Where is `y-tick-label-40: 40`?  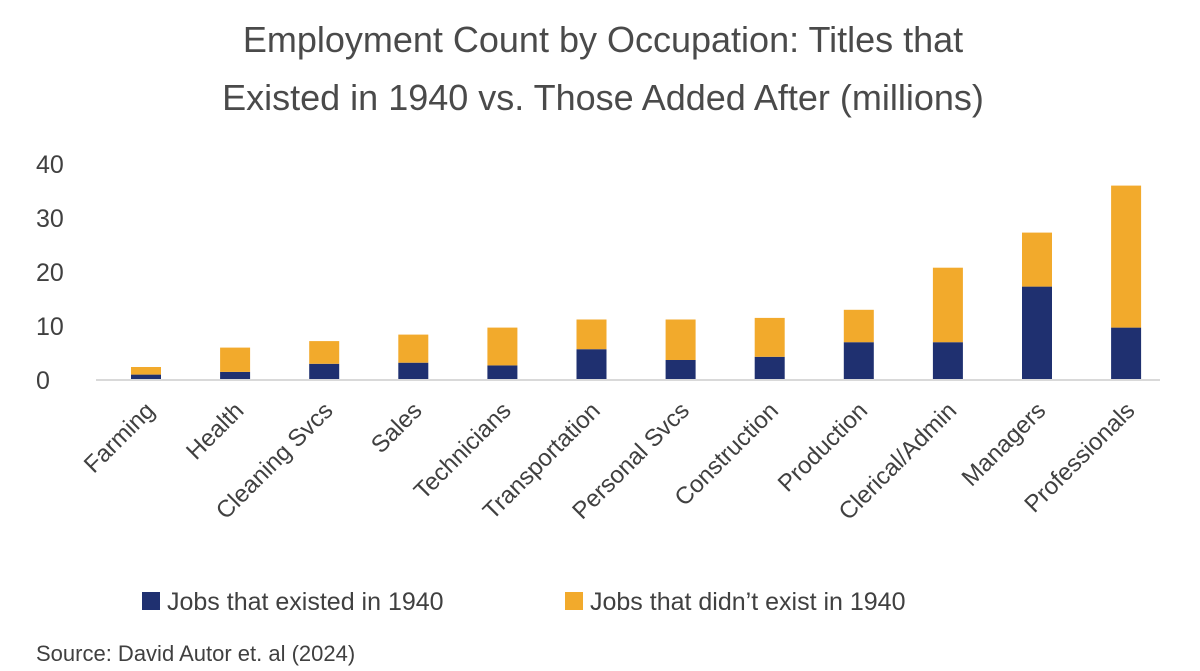 y-tick-label-40: 40 is located at coordinates (50, 165).